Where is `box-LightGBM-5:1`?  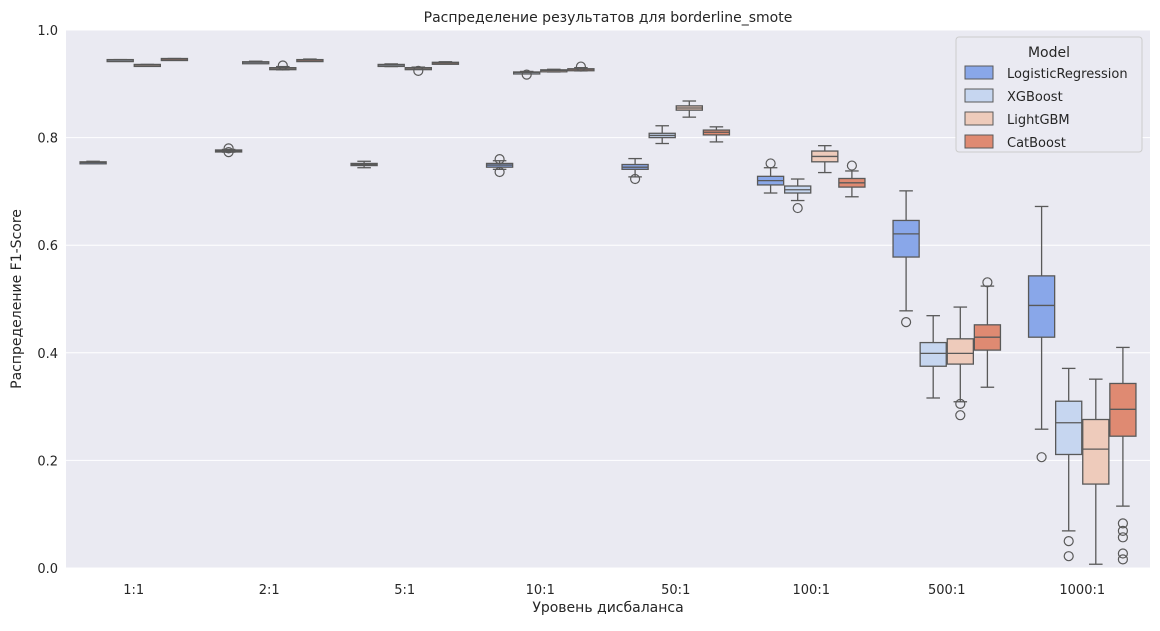
box-LightGBM-5:1 is located at coordinates (418, 70).